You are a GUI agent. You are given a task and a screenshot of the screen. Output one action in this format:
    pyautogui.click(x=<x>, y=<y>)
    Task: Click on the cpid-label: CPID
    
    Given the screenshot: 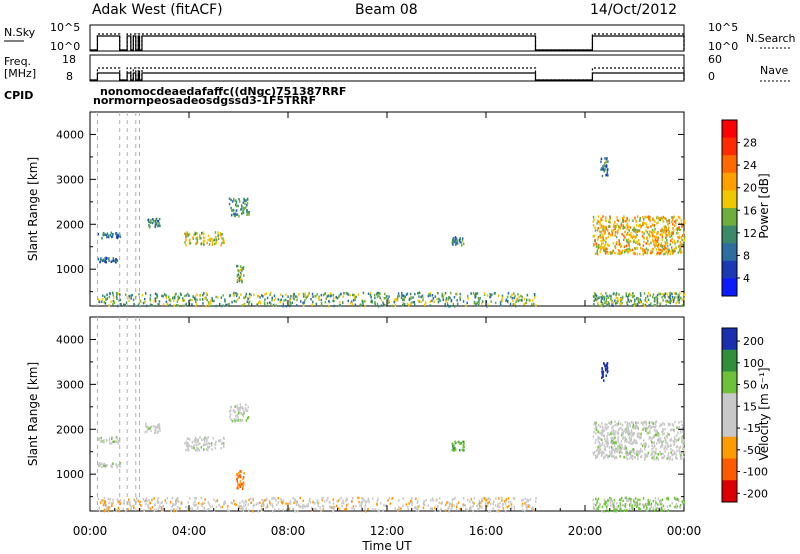 What is the action you would take?
    pyautogui.click(x=18, y=95)
    